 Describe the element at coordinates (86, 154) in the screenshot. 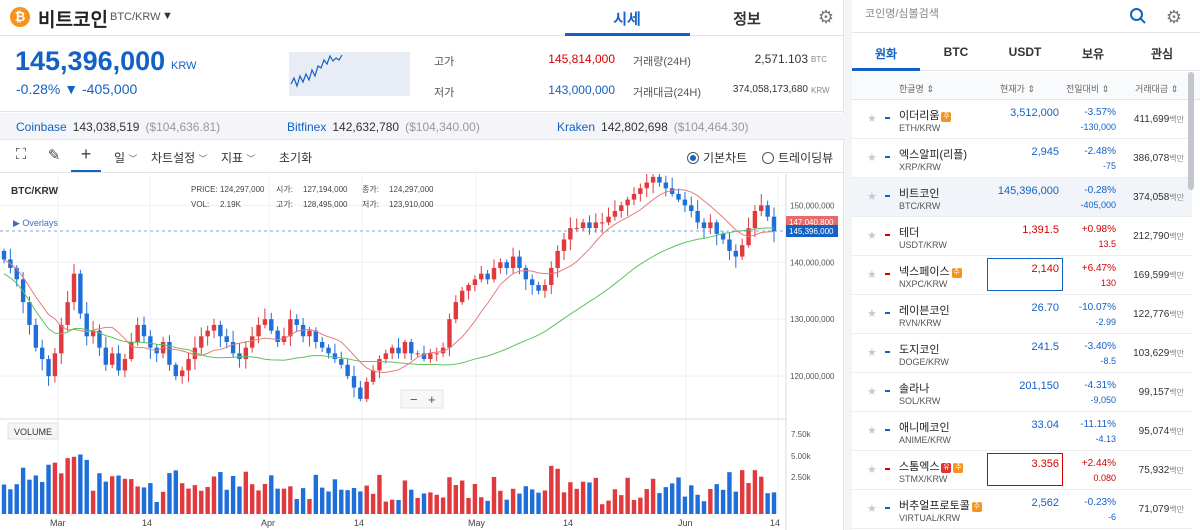

I see `crosshair-icon: +` at that location.